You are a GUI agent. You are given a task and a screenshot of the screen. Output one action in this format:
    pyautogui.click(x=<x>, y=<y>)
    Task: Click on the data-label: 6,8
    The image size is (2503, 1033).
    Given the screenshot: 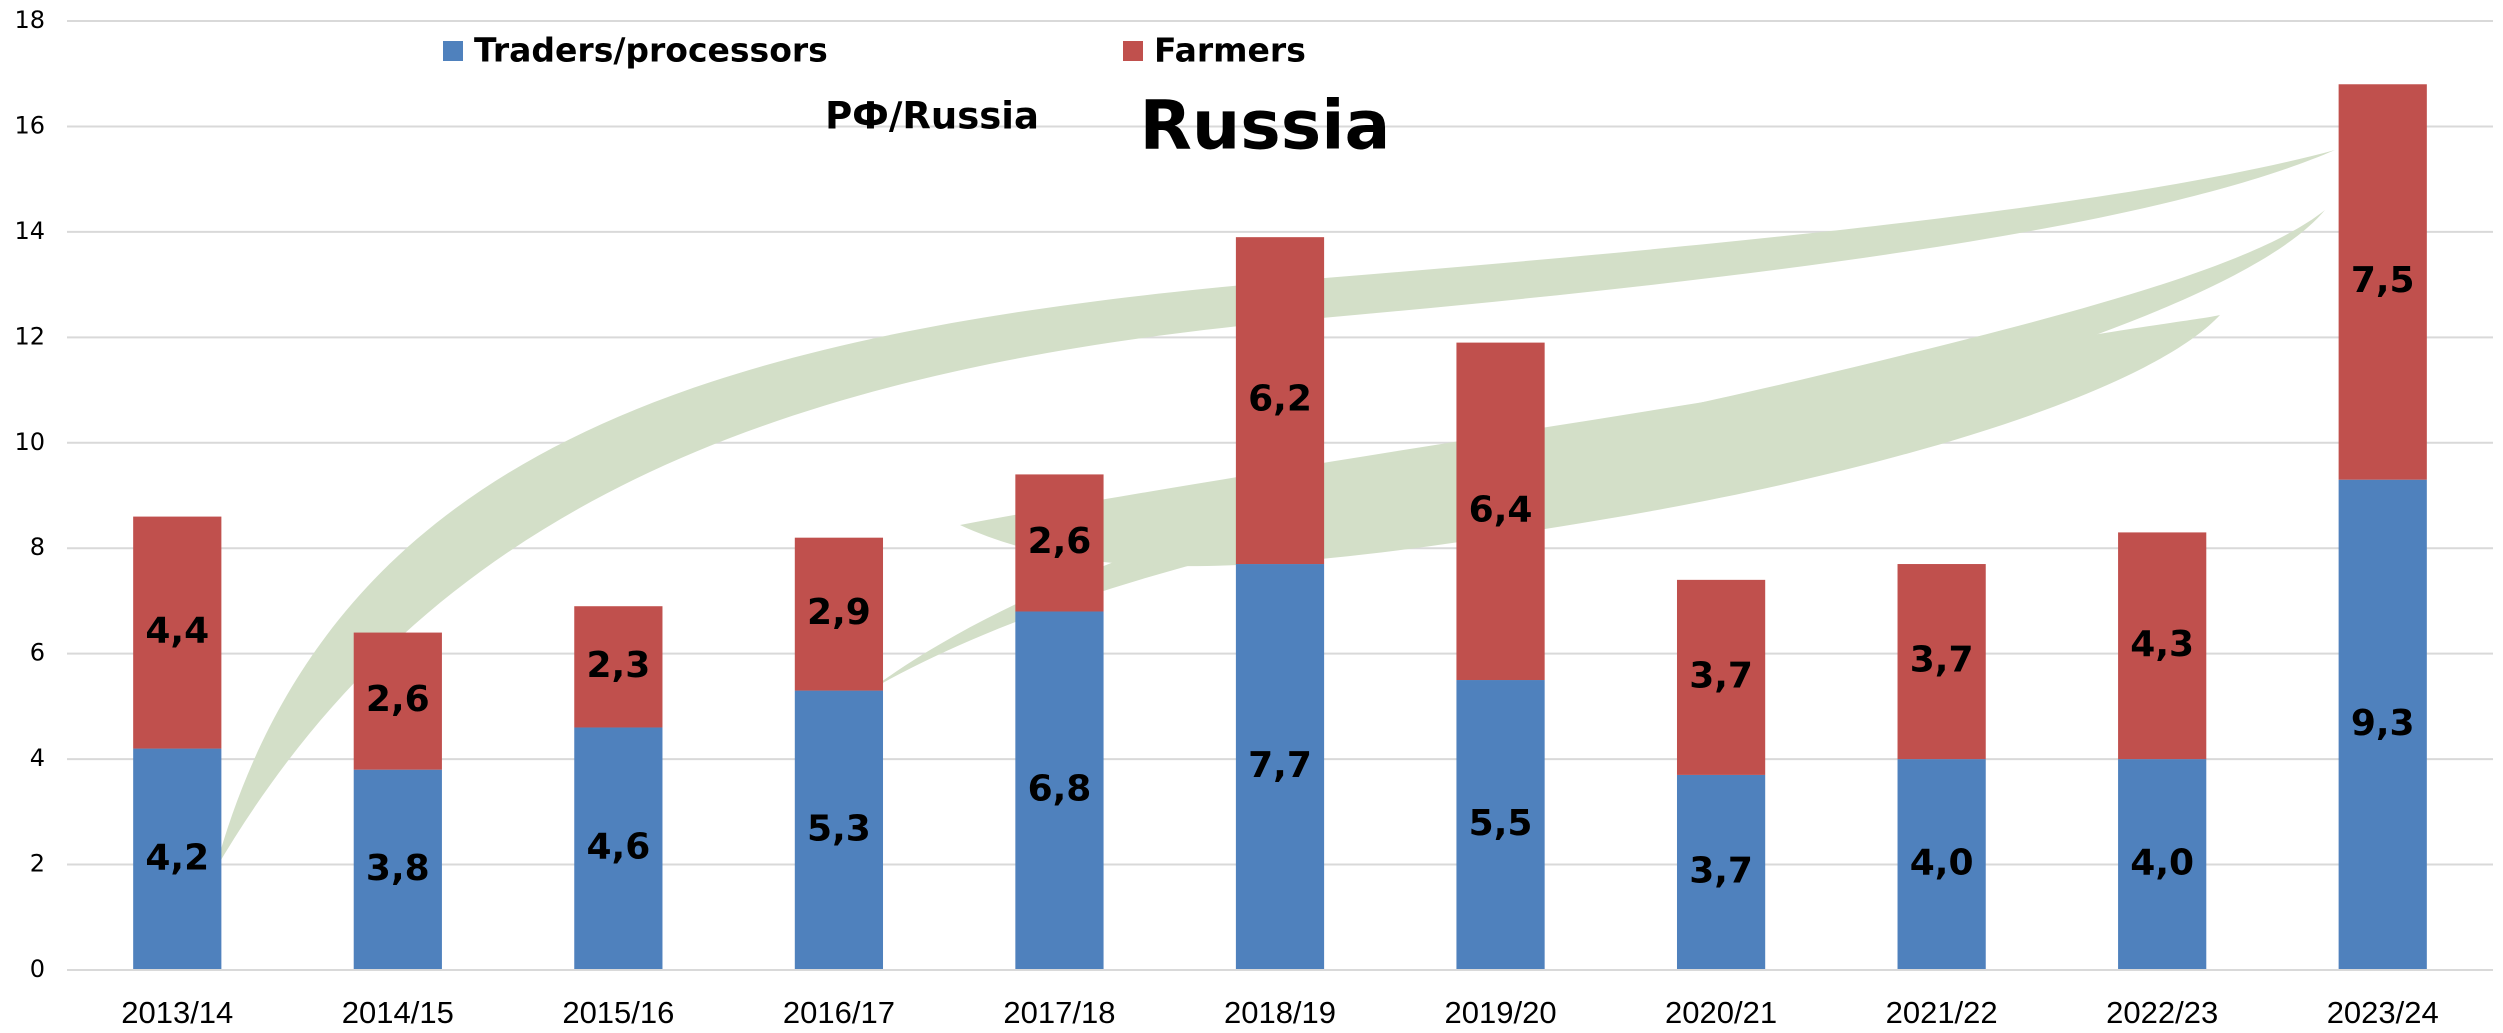 What is the action you would take?
    pyautogui.click(x=1060, y=789)
    